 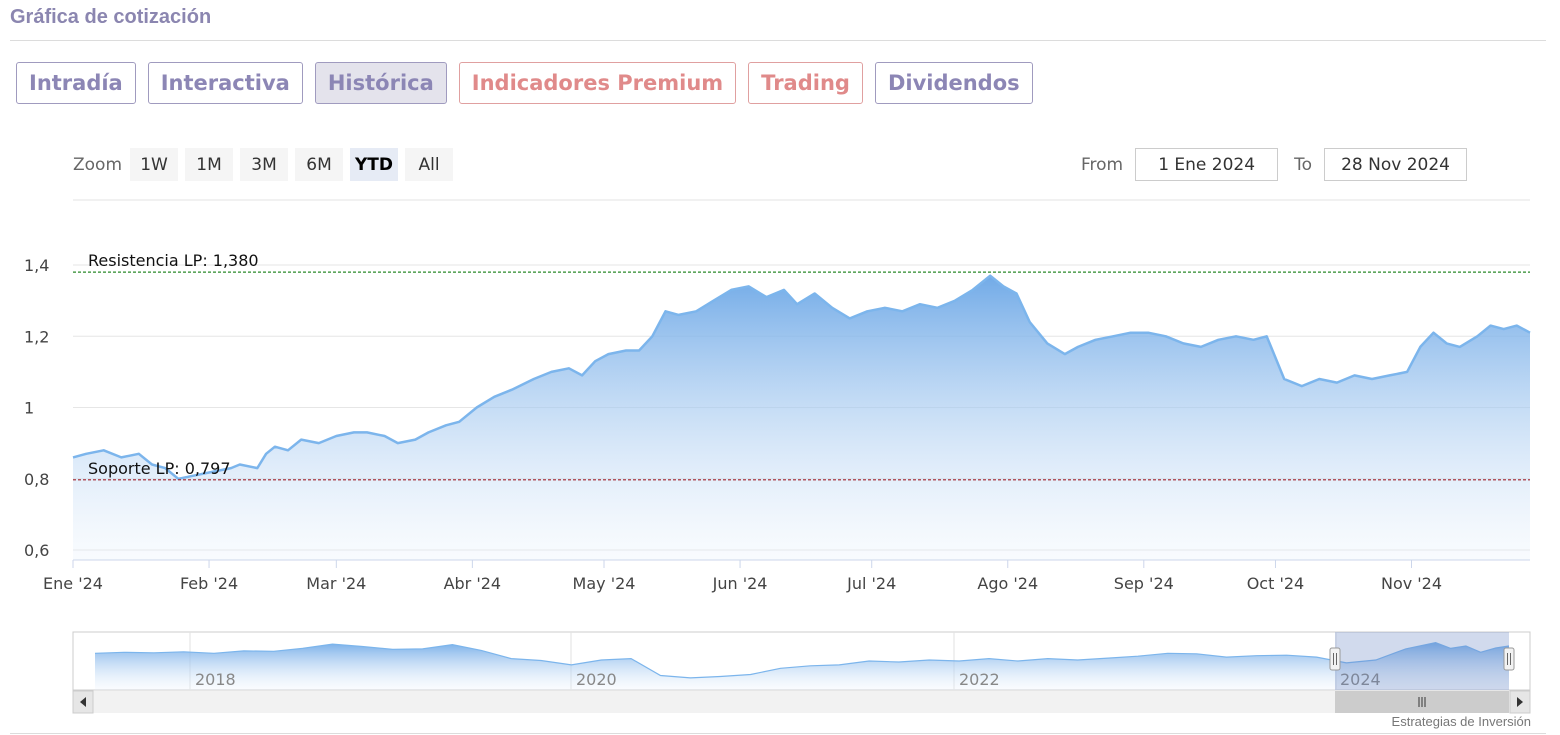 I want to click on tab-historica: Histórica, so click(x=380, y=83).